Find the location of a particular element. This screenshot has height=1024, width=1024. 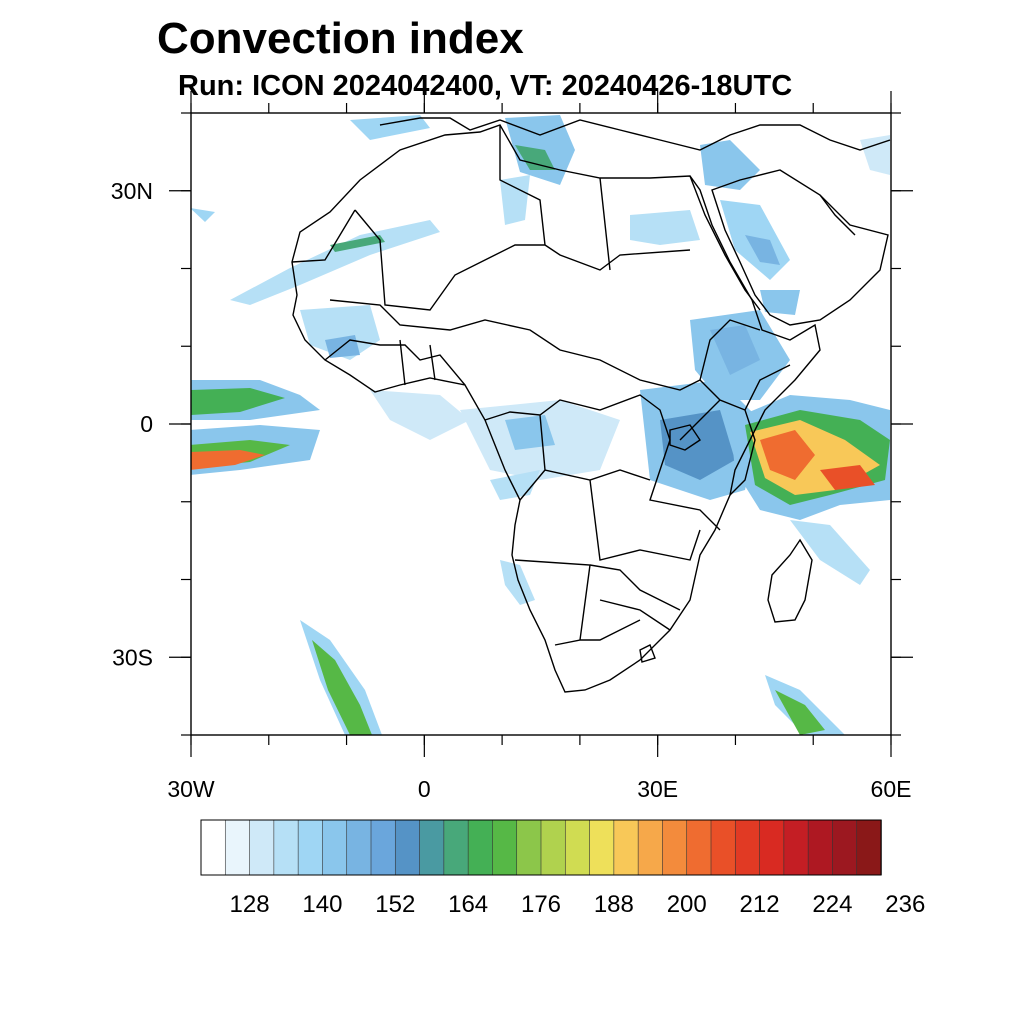

borders-west is located at coordinates (395, 362).